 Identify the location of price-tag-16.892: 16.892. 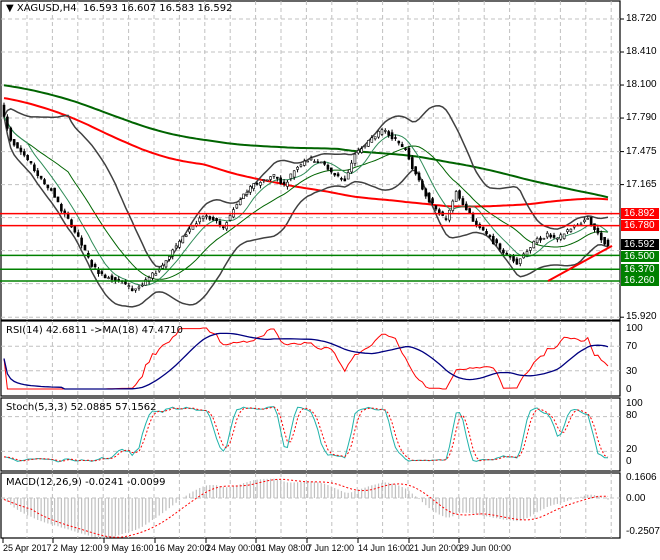
(640, 214).